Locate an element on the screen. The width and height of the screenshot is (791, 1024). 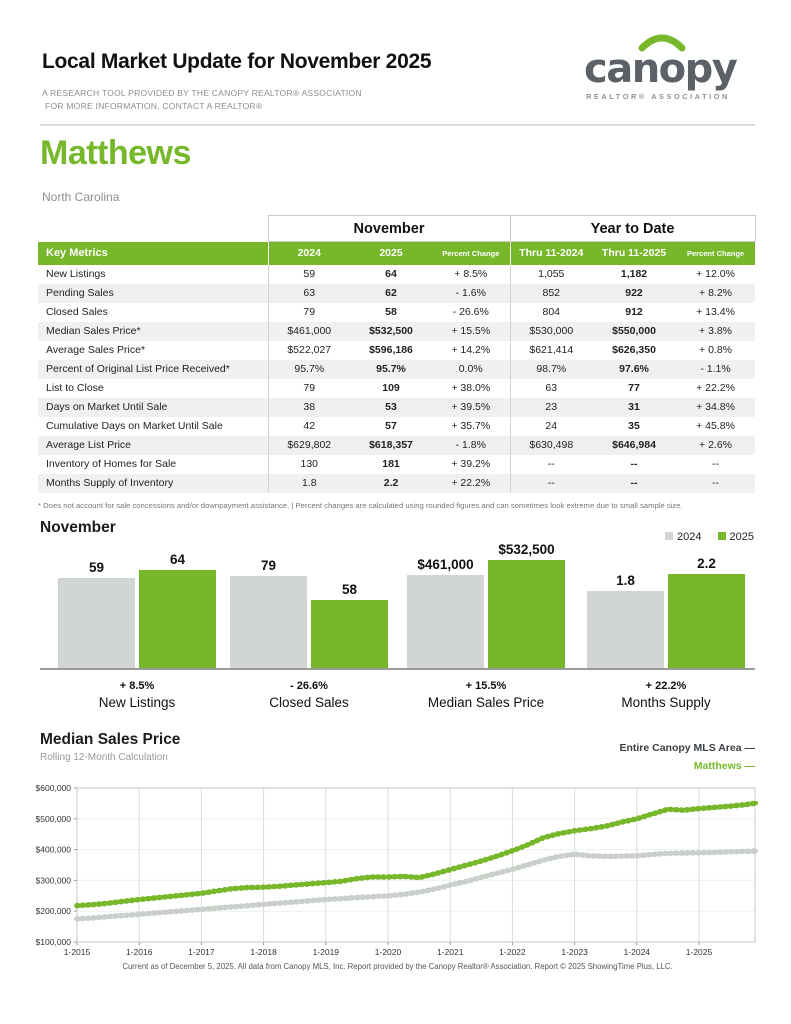
nov-2024-value: 59 is located at coordinates (308, 274).